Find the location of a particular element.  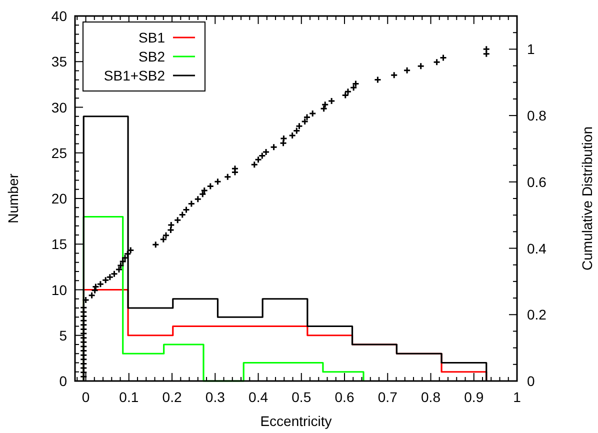

y-tick-label: 0 is located at coordinates (63, 381).